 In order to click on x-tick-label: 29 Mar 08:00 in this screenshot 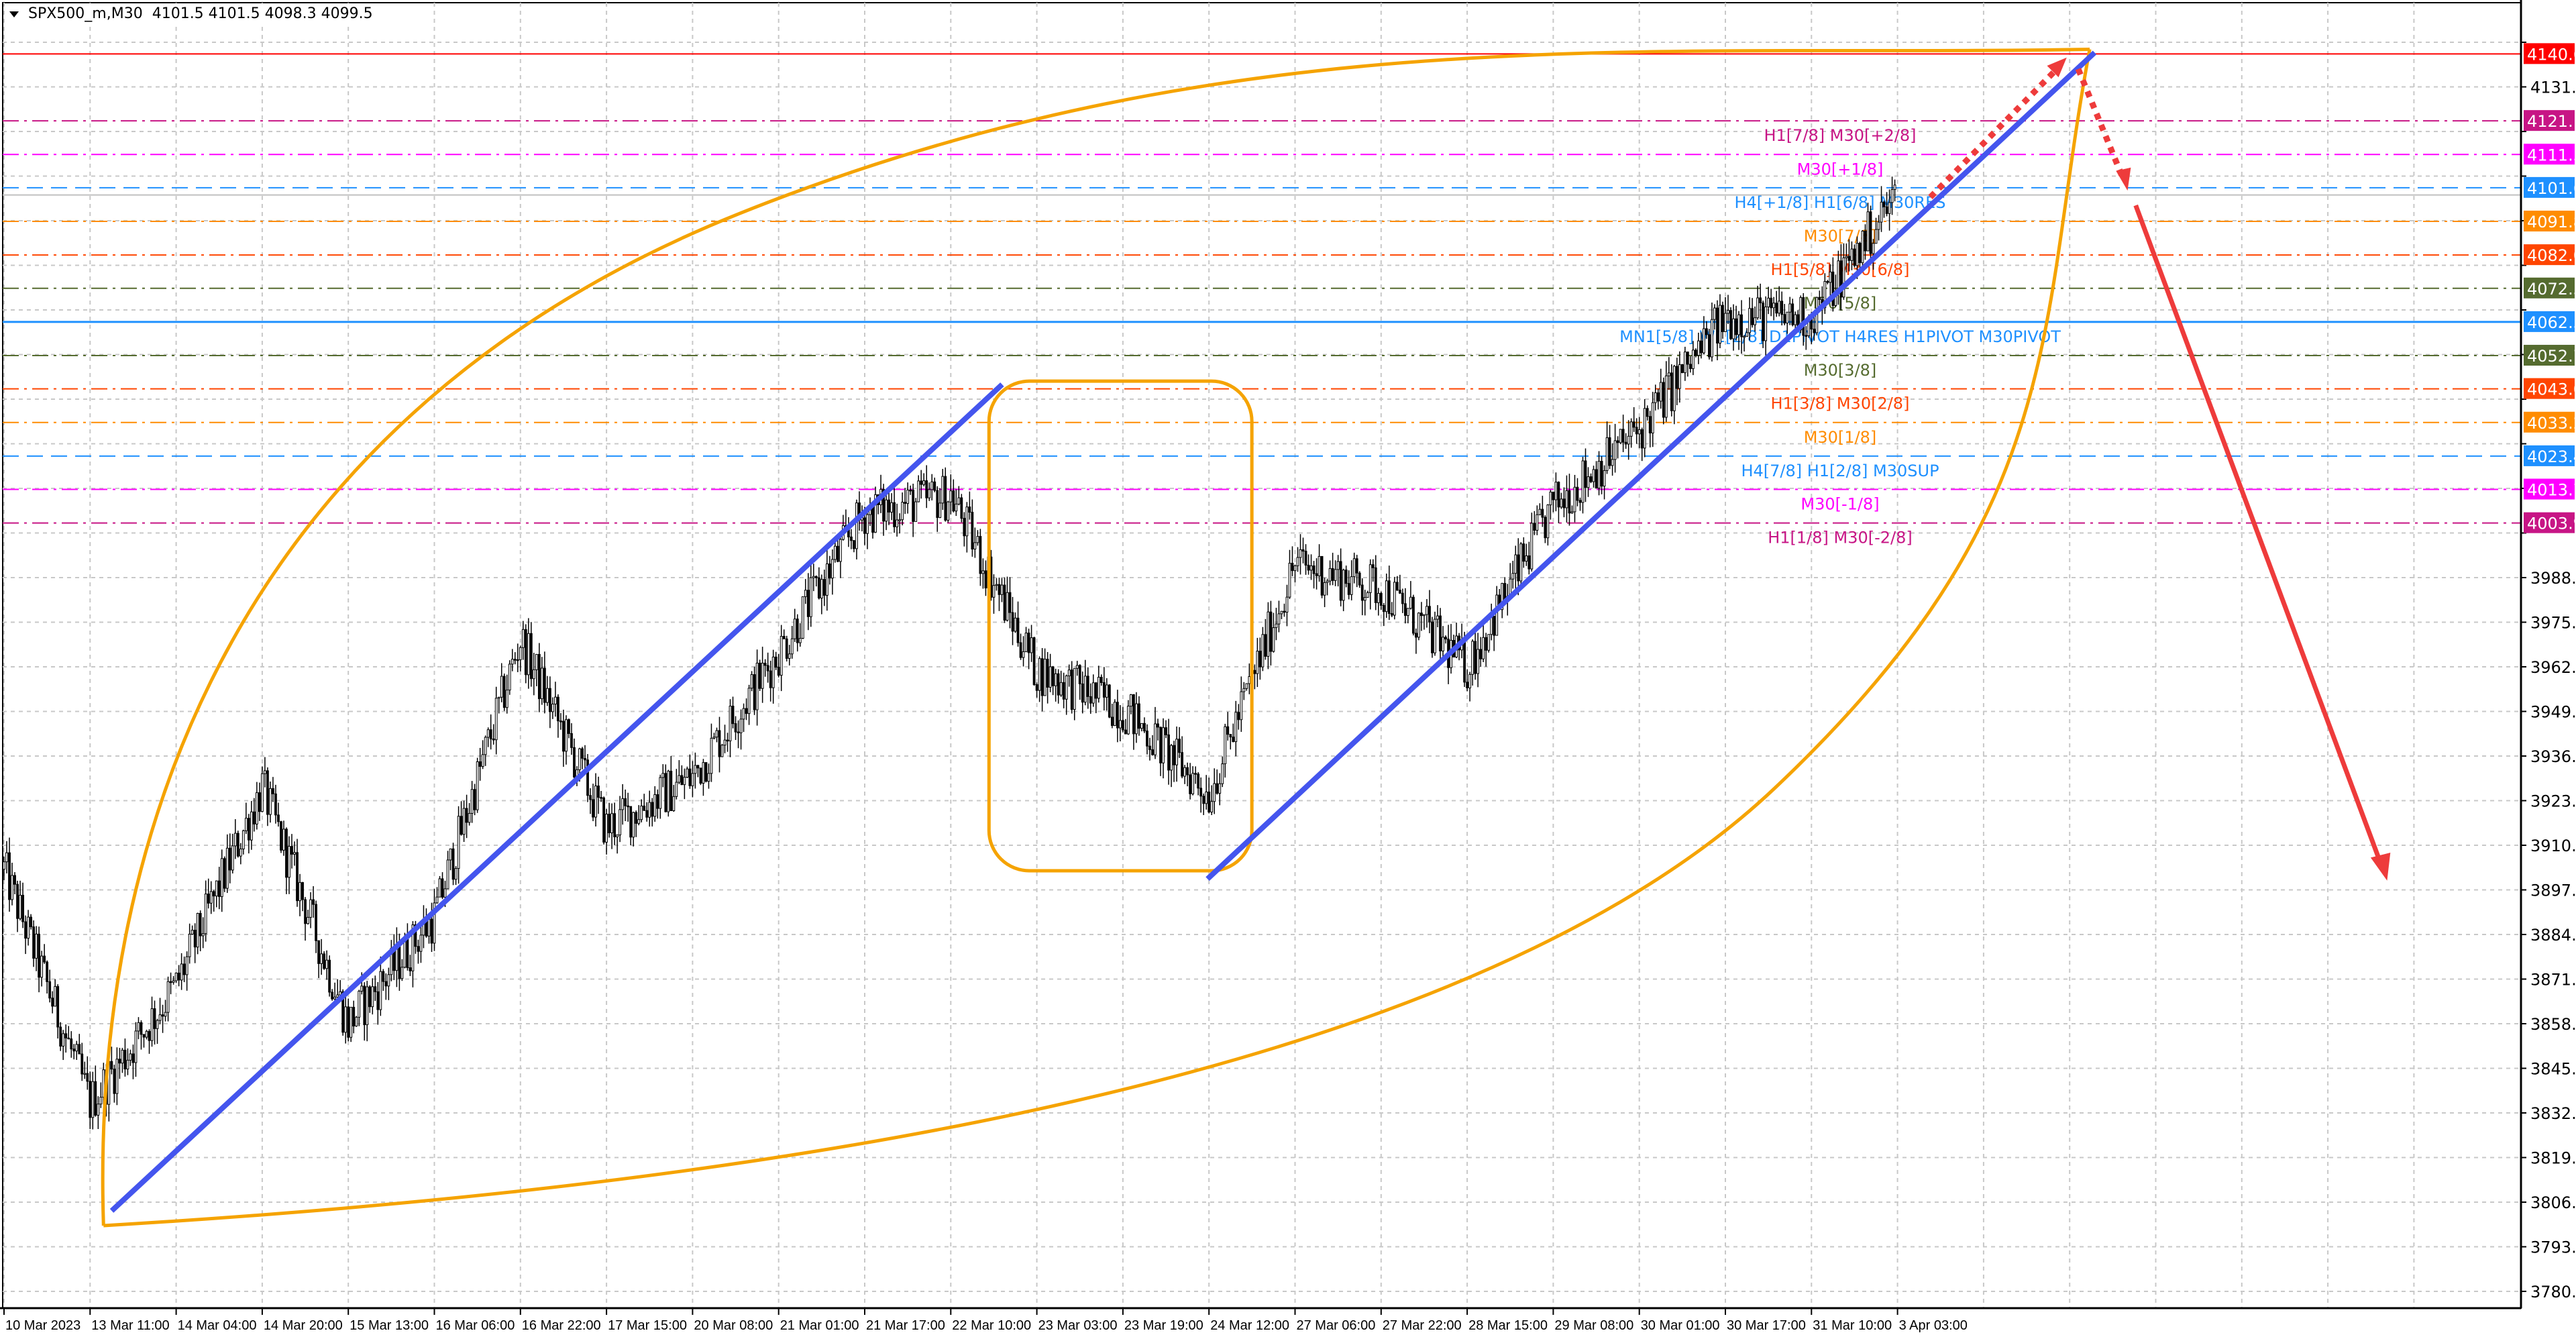, I will do `click(1593, 1325)`.